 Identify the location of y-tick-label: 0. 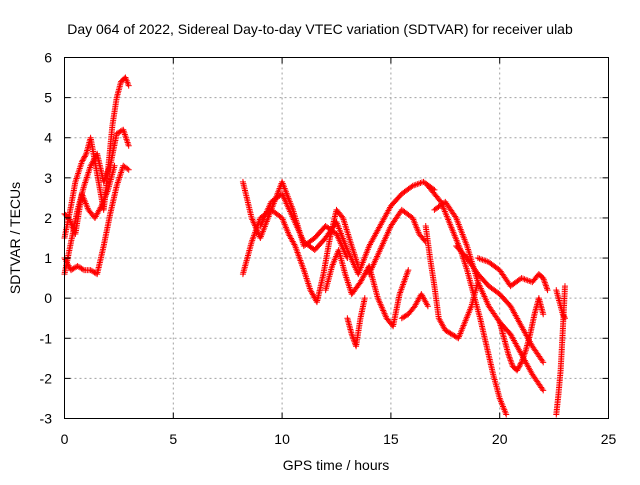
(48, 298).